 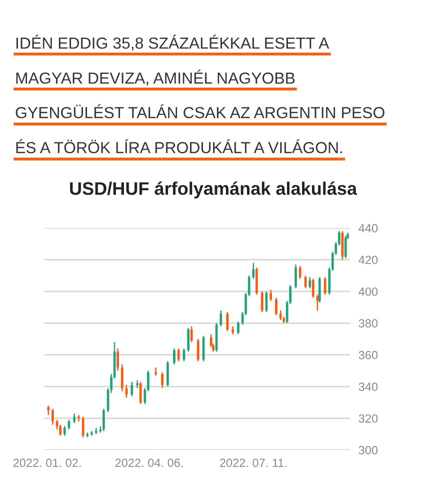 I want to click on x-tick-label: 2022. 01. 02., so click(x=47, y=463).